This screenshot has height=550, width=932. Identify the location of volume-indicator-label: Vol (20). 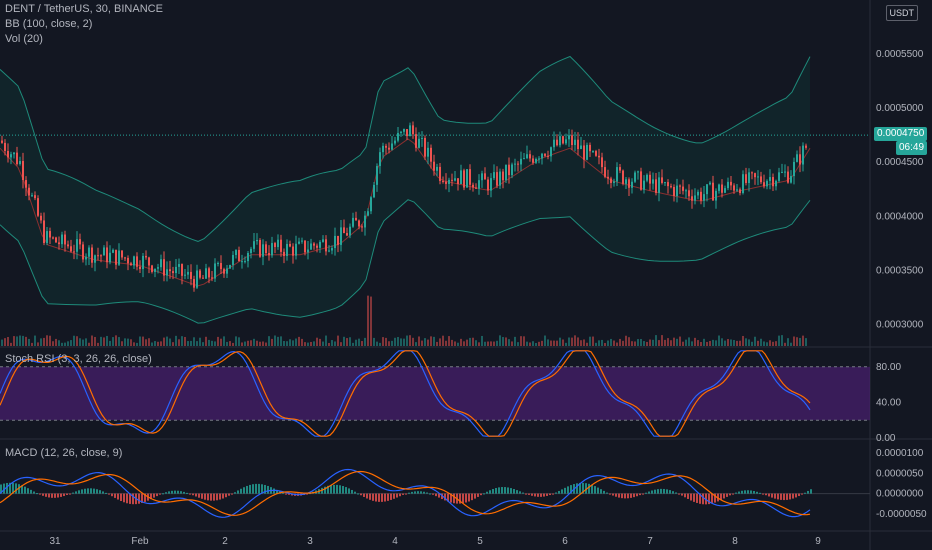
(24, 39).